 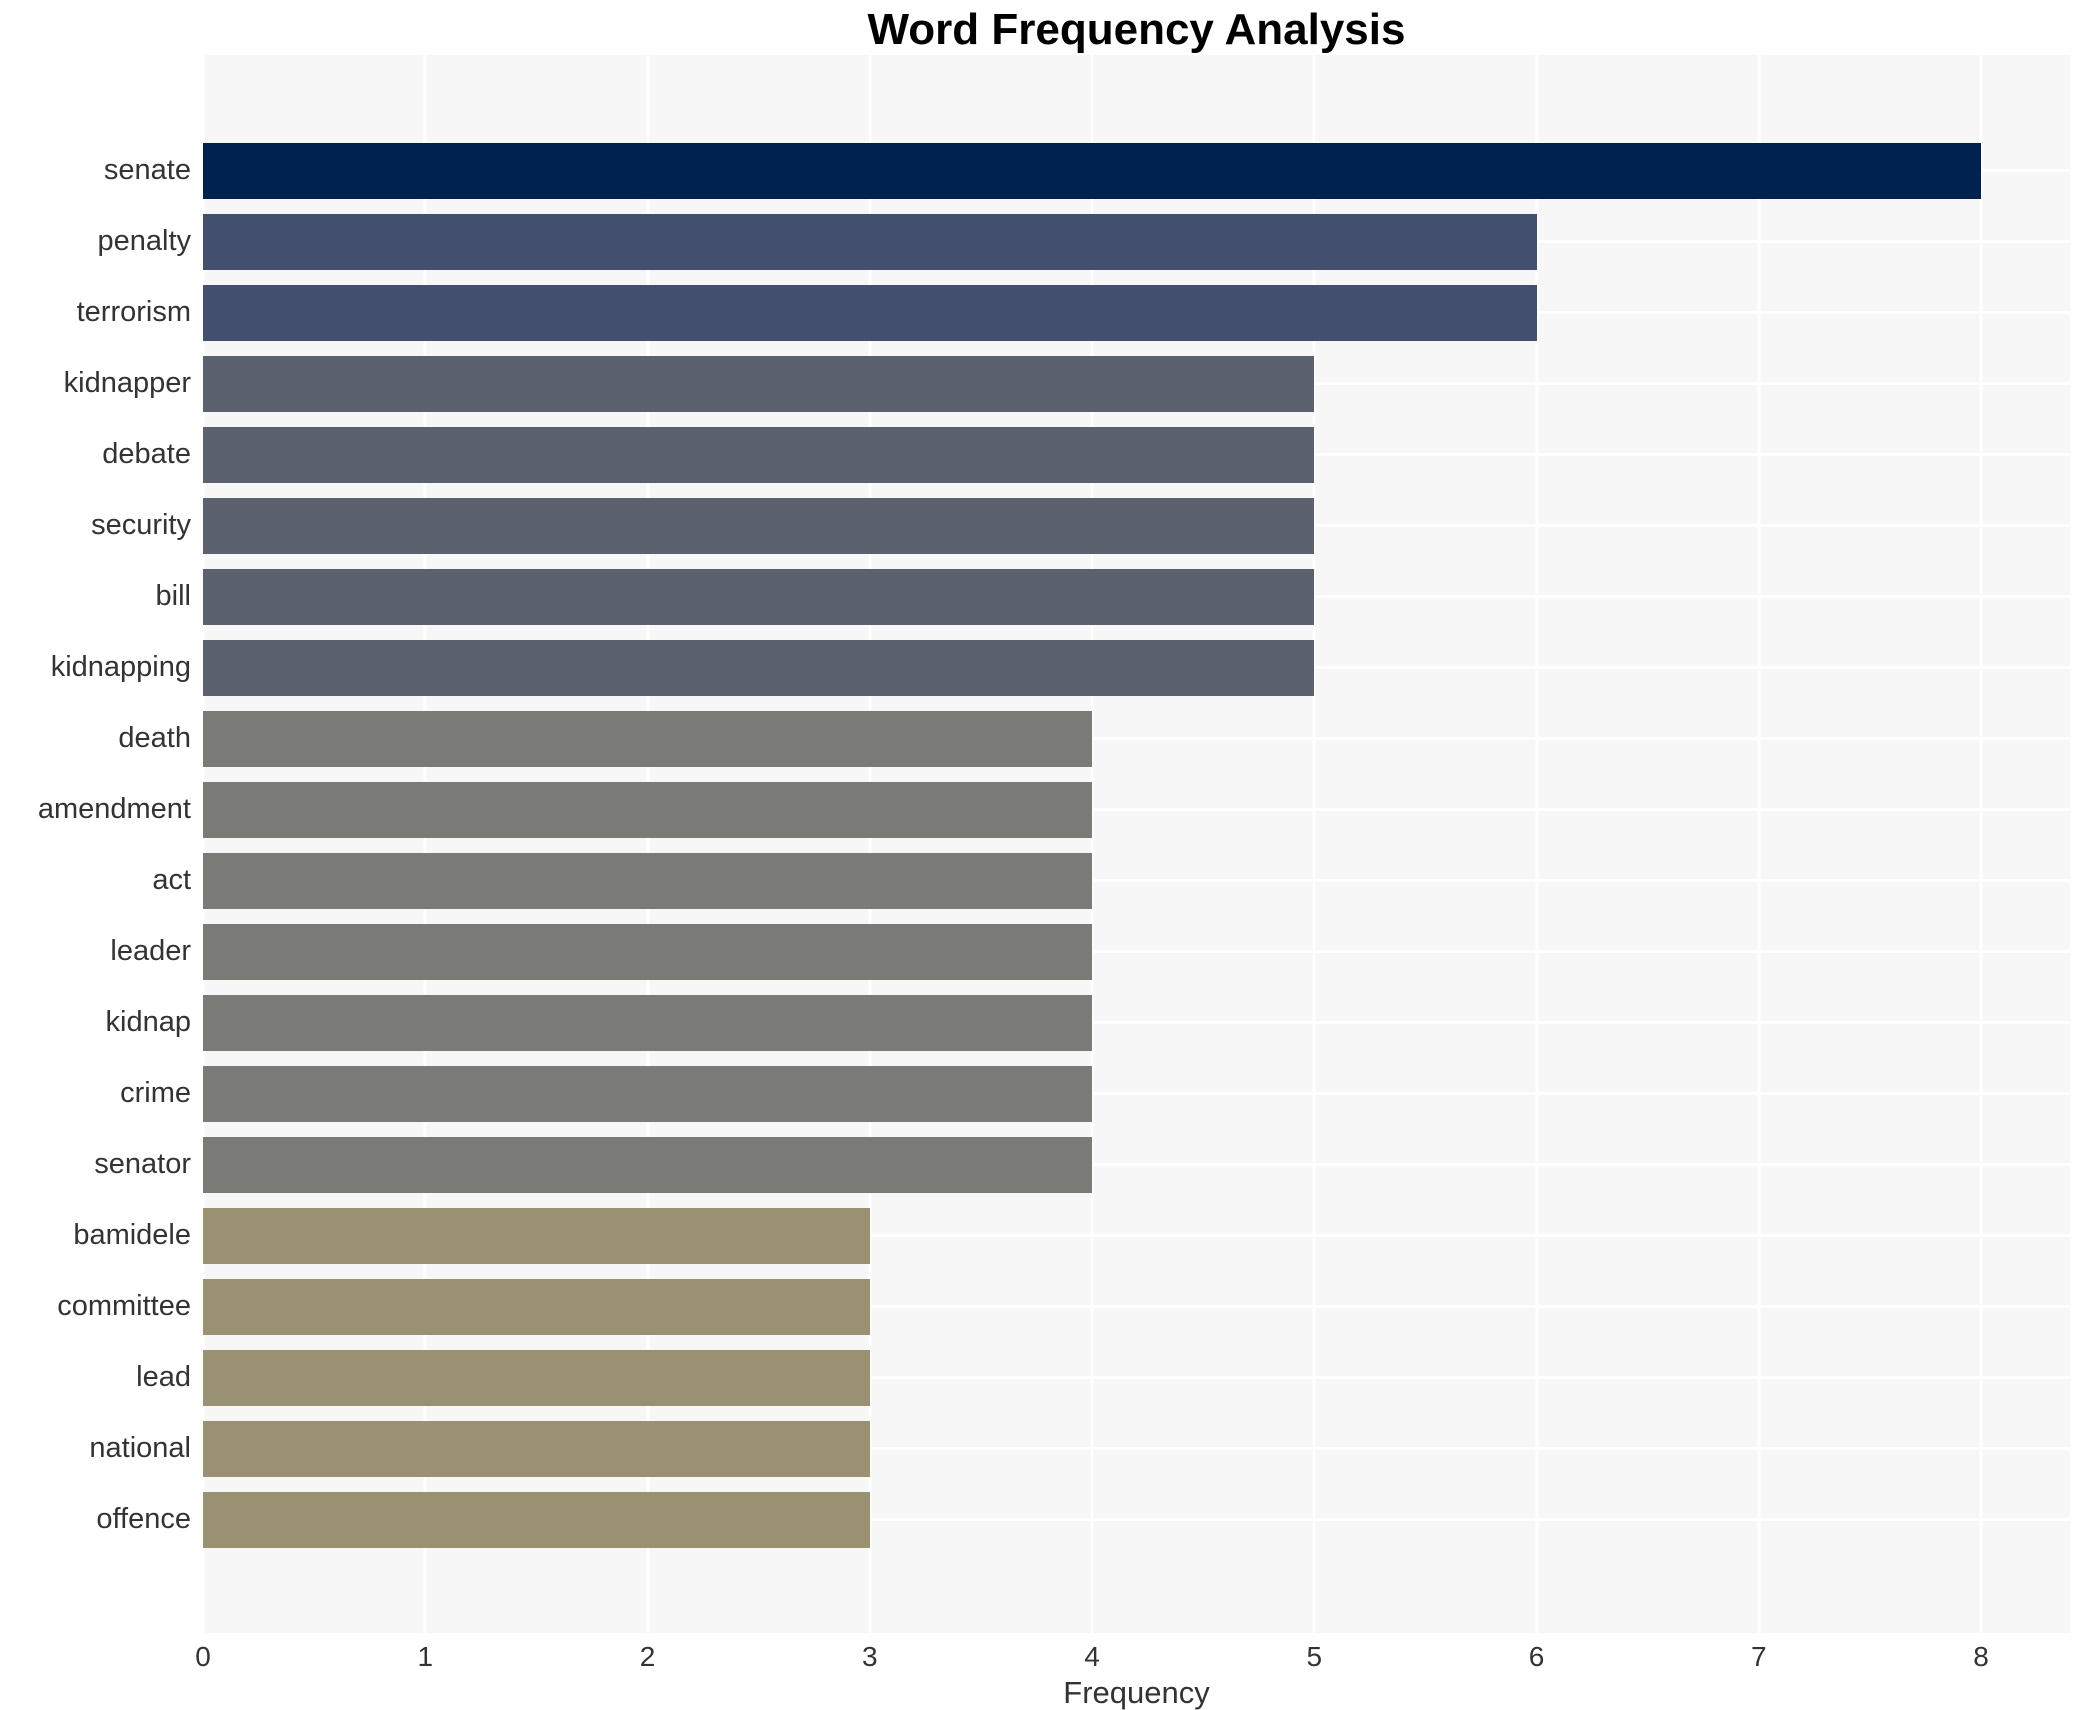 What do you see at coordinates (425, 1656) in the screenshot?
I see `x-tick-label: 1` at bounding box center [425, 1656].